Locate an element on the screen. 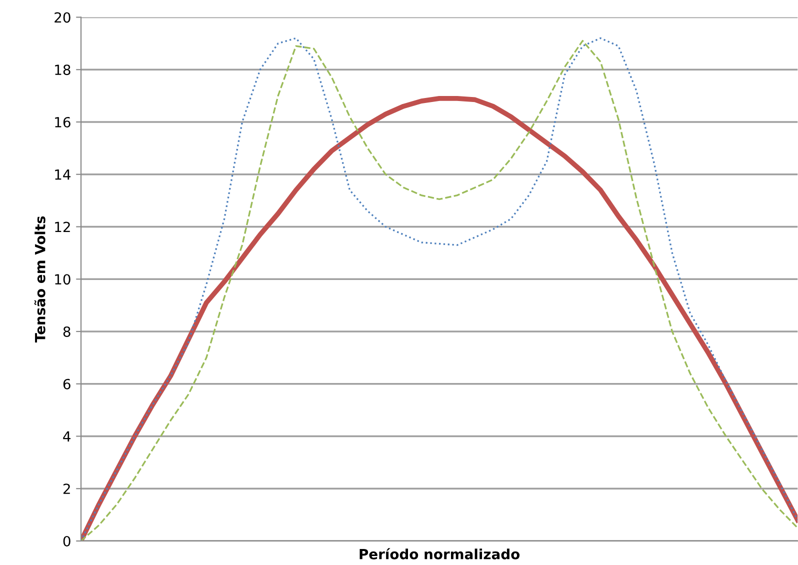  y-tick-label: 2 is located at coordinates (66, 489).